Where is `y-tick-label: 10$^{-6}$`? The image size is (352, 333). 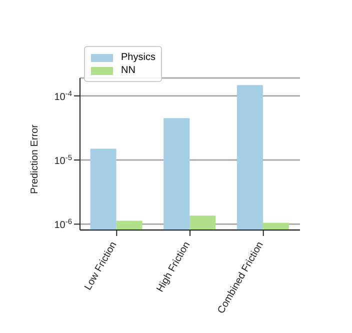 y-tick-label: 10$^{-6}$ is located at coordinates (63, 224).